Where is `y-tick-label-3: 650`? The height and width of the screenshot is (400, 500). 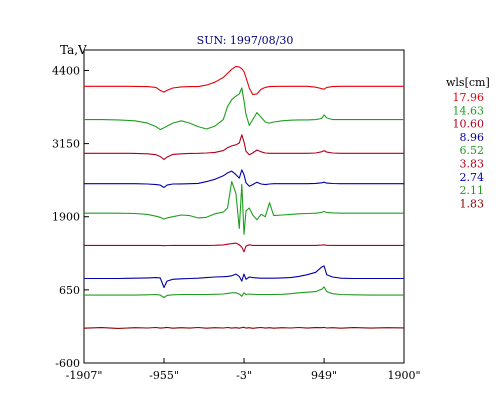
y-tick-label-3: 650 is located at coordinates (69, 290).